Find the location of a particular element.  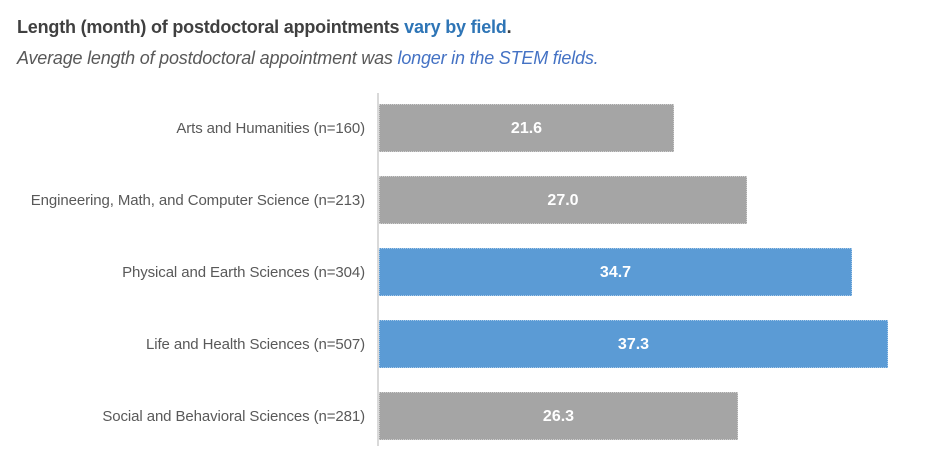

value-label: 37.3 is located at coordinates (633, 344).